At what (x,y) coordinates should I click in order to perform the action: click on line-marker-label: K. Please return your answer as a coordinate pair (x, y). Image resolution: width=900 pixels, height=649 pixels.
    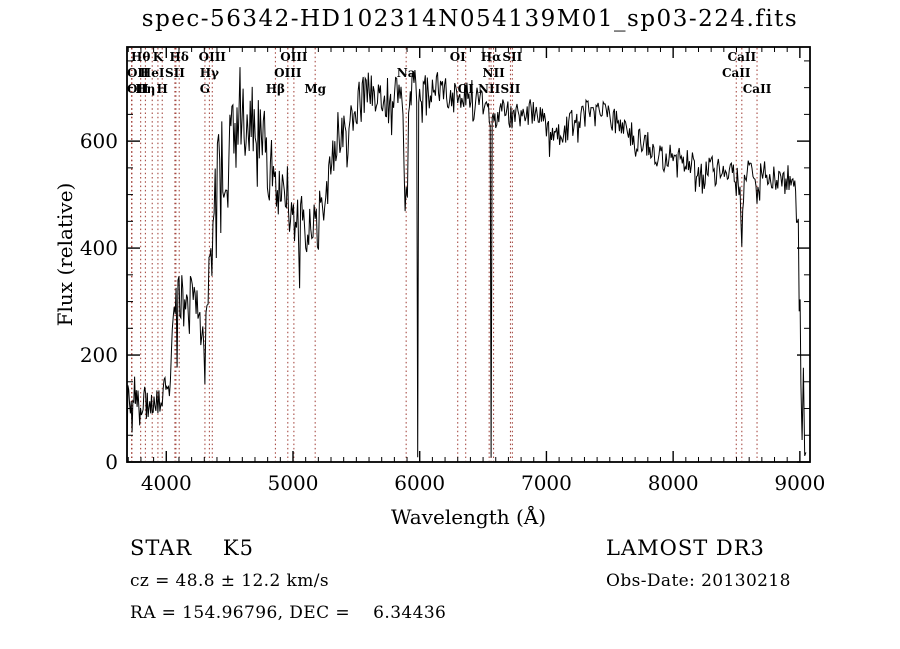
    Looking at the image, I should click on (158, 57).